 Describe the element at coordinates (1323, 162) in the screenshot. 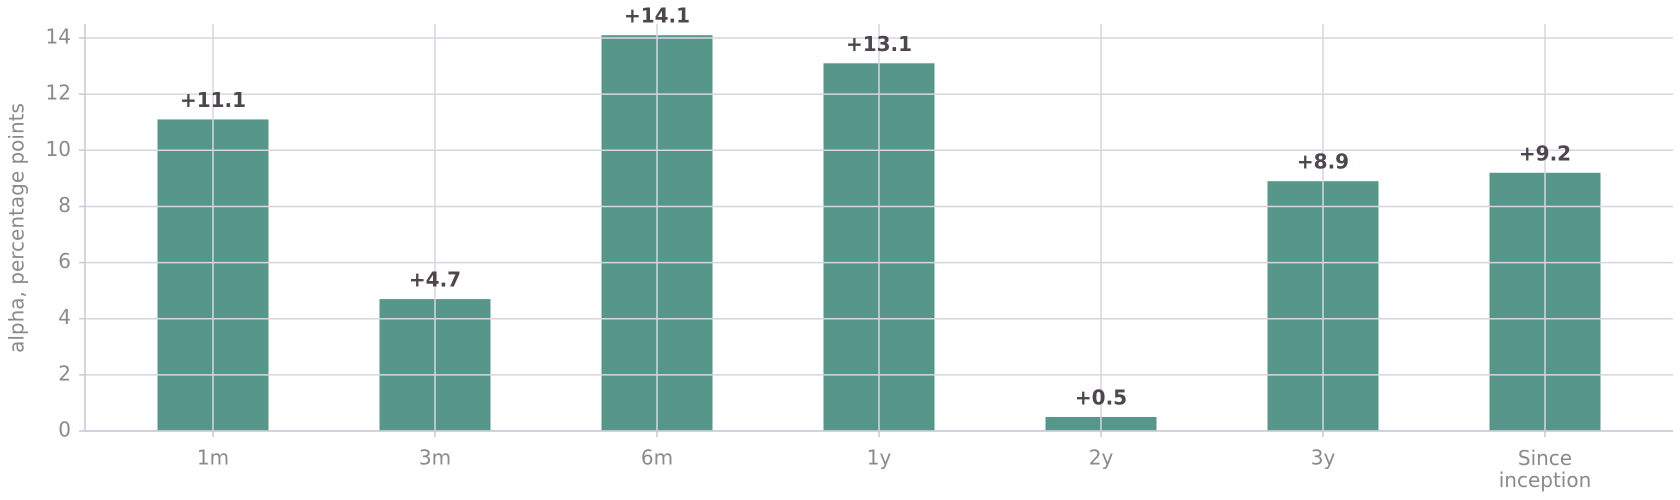

I see `value-label: +8.9` at that location.